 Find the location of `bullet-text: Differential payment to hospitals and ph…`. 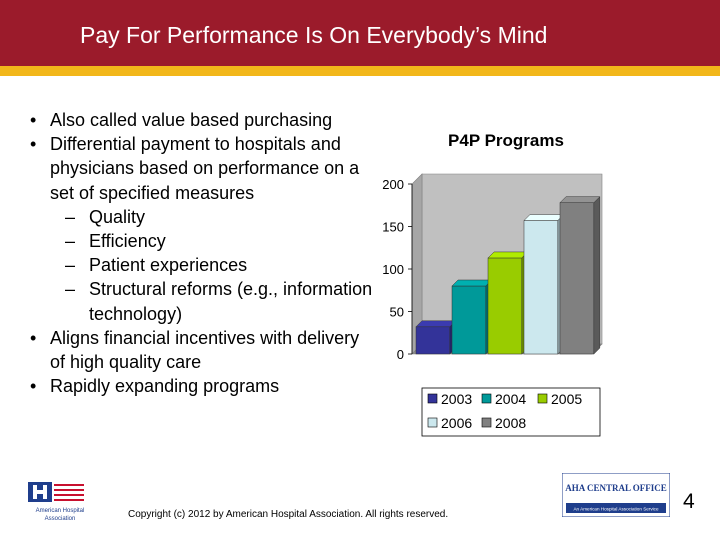

bullet-text: Differential payment to hospitals and ph… is located at coordinates (205, 168).